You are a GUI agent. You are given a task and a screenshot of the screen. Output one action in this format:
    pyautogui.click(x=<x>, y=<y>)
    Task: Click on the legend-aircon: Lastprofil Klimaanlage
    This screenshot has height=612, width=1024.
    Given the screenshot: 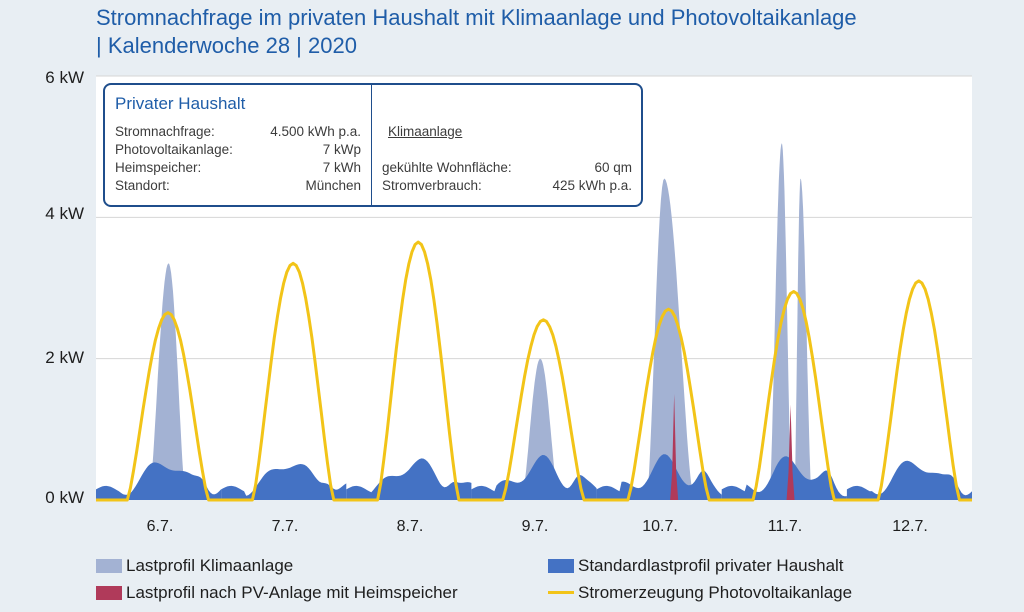 What is the action you would take?
    pyautogui.click(x=306, y=566)
    